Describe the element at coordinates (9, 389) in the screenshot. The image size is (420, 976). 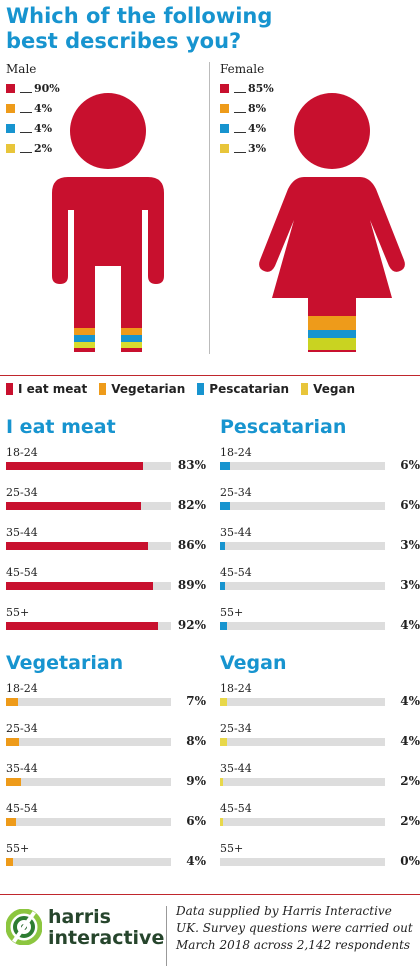
I see `legend-swatch-meat` at that location.